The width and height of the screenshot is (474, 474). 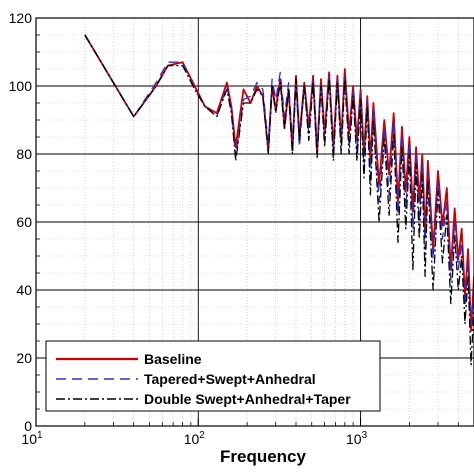 What do you see at coordinates (24, 154) in the screenshot?
I see `y-tick-label: 80` at bounding box center [24, 154].